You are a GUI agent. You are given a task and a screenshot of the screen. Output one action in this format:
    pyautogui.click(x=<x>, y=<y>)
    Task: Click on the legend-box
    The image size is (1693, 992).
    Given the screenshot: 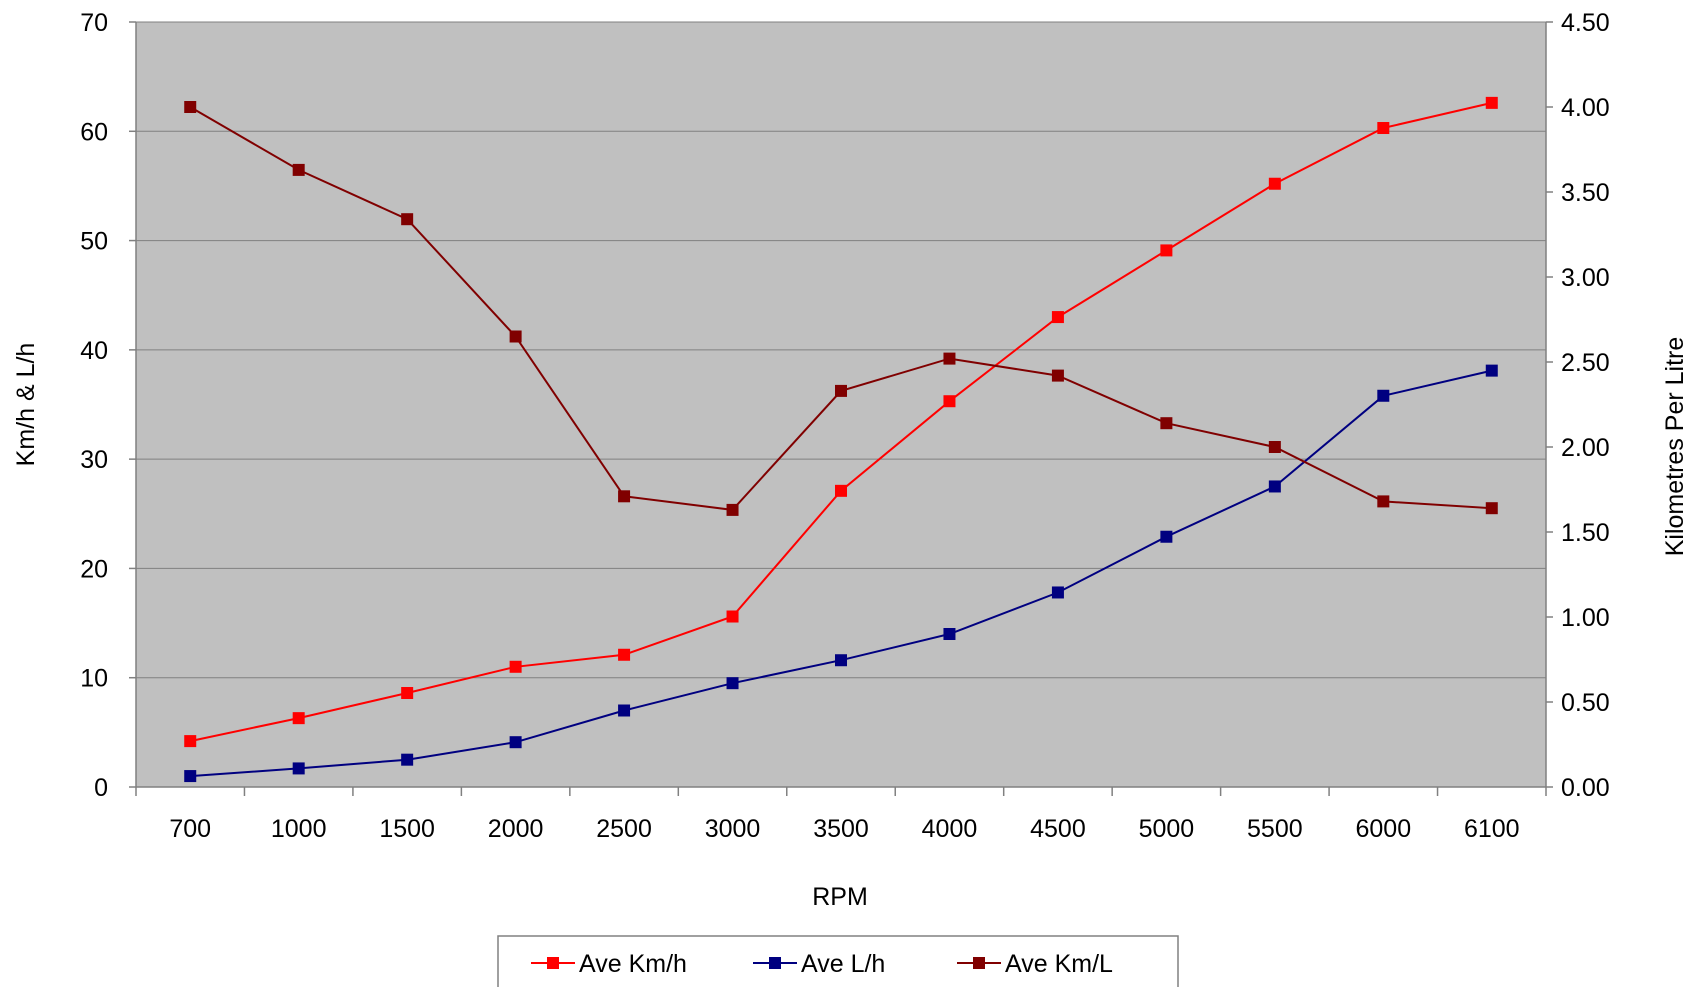 What is the action you would take?
    pyautogui.click(x=838, y=963)
    